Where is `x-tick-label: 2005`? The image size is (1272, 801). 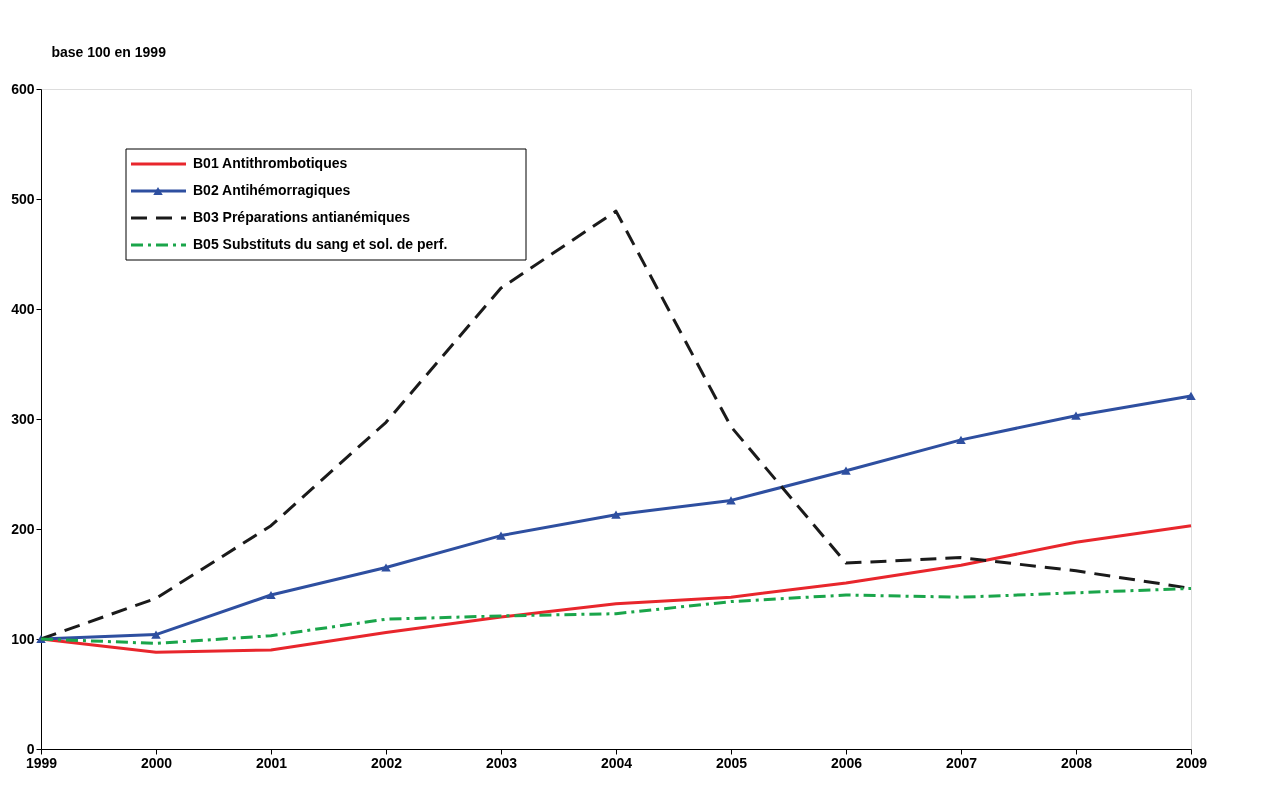
x-tick-label: 2005 is located at coordinates (731, 762).